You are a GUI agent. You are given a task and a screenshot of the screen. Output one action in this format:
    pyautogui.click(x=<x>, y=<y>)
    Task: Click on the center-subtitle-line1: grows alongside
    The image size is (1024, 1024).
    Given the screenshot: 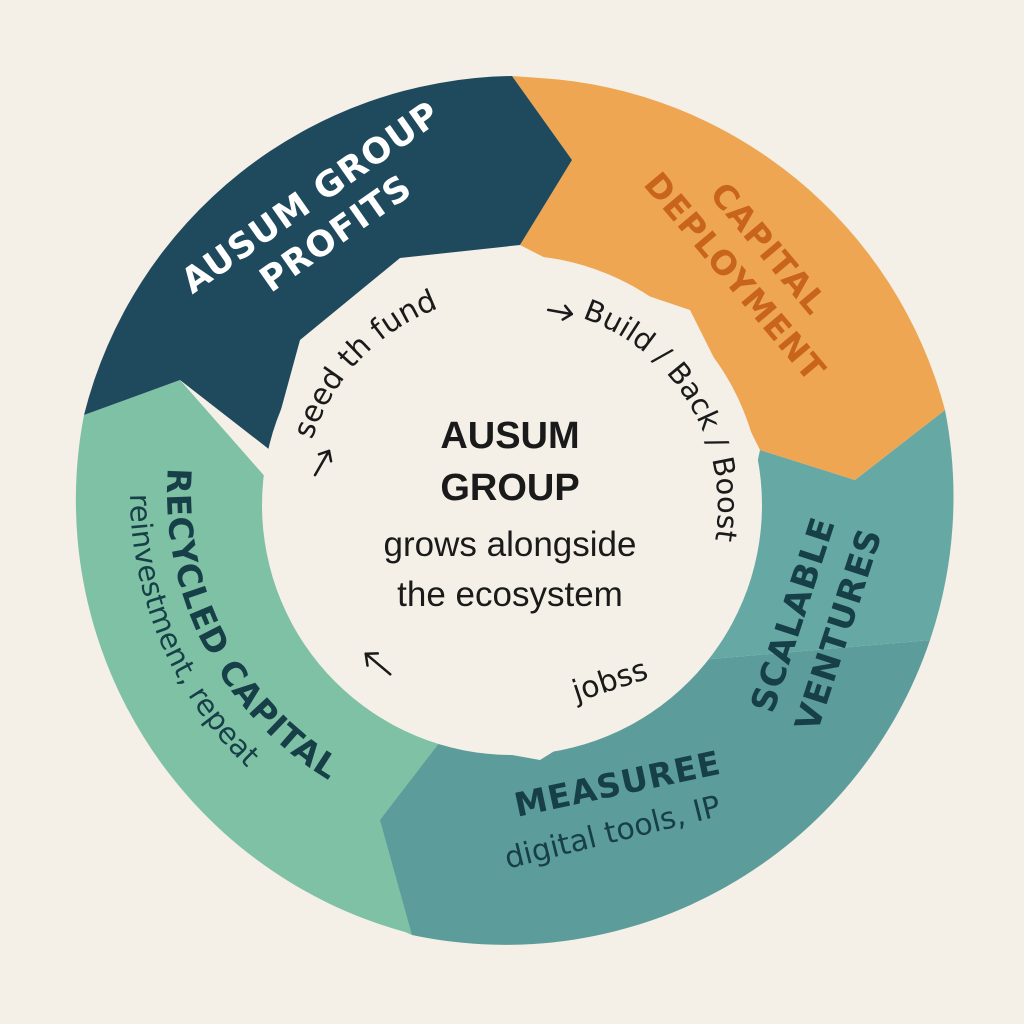 What is the action you would take?
    pyautogui.click(x=510, y=544)
    